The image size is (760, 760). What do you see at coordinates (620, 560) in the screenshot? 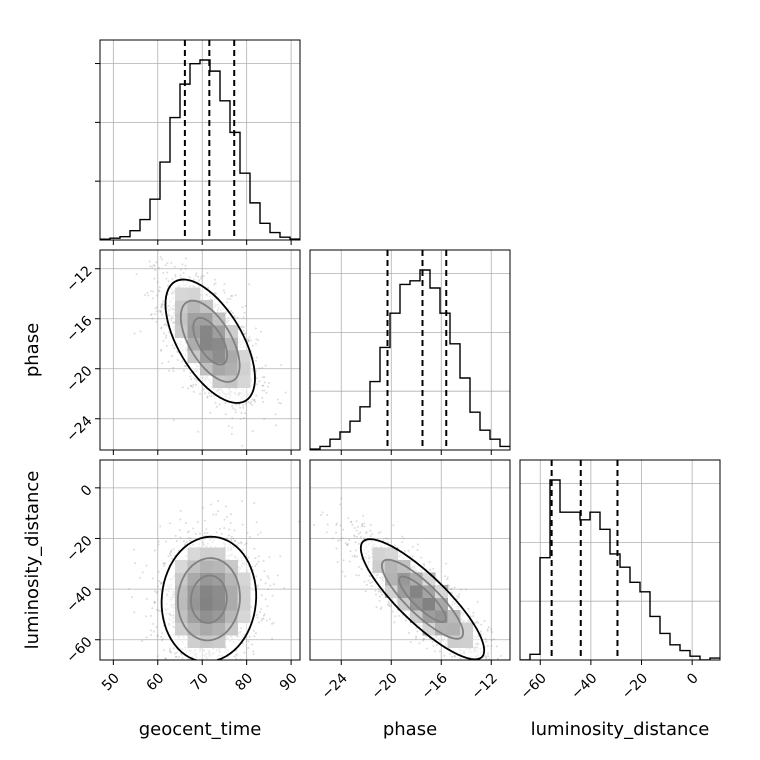
I see `histogram-luminosity_distance` at bounding box center [620, 560].